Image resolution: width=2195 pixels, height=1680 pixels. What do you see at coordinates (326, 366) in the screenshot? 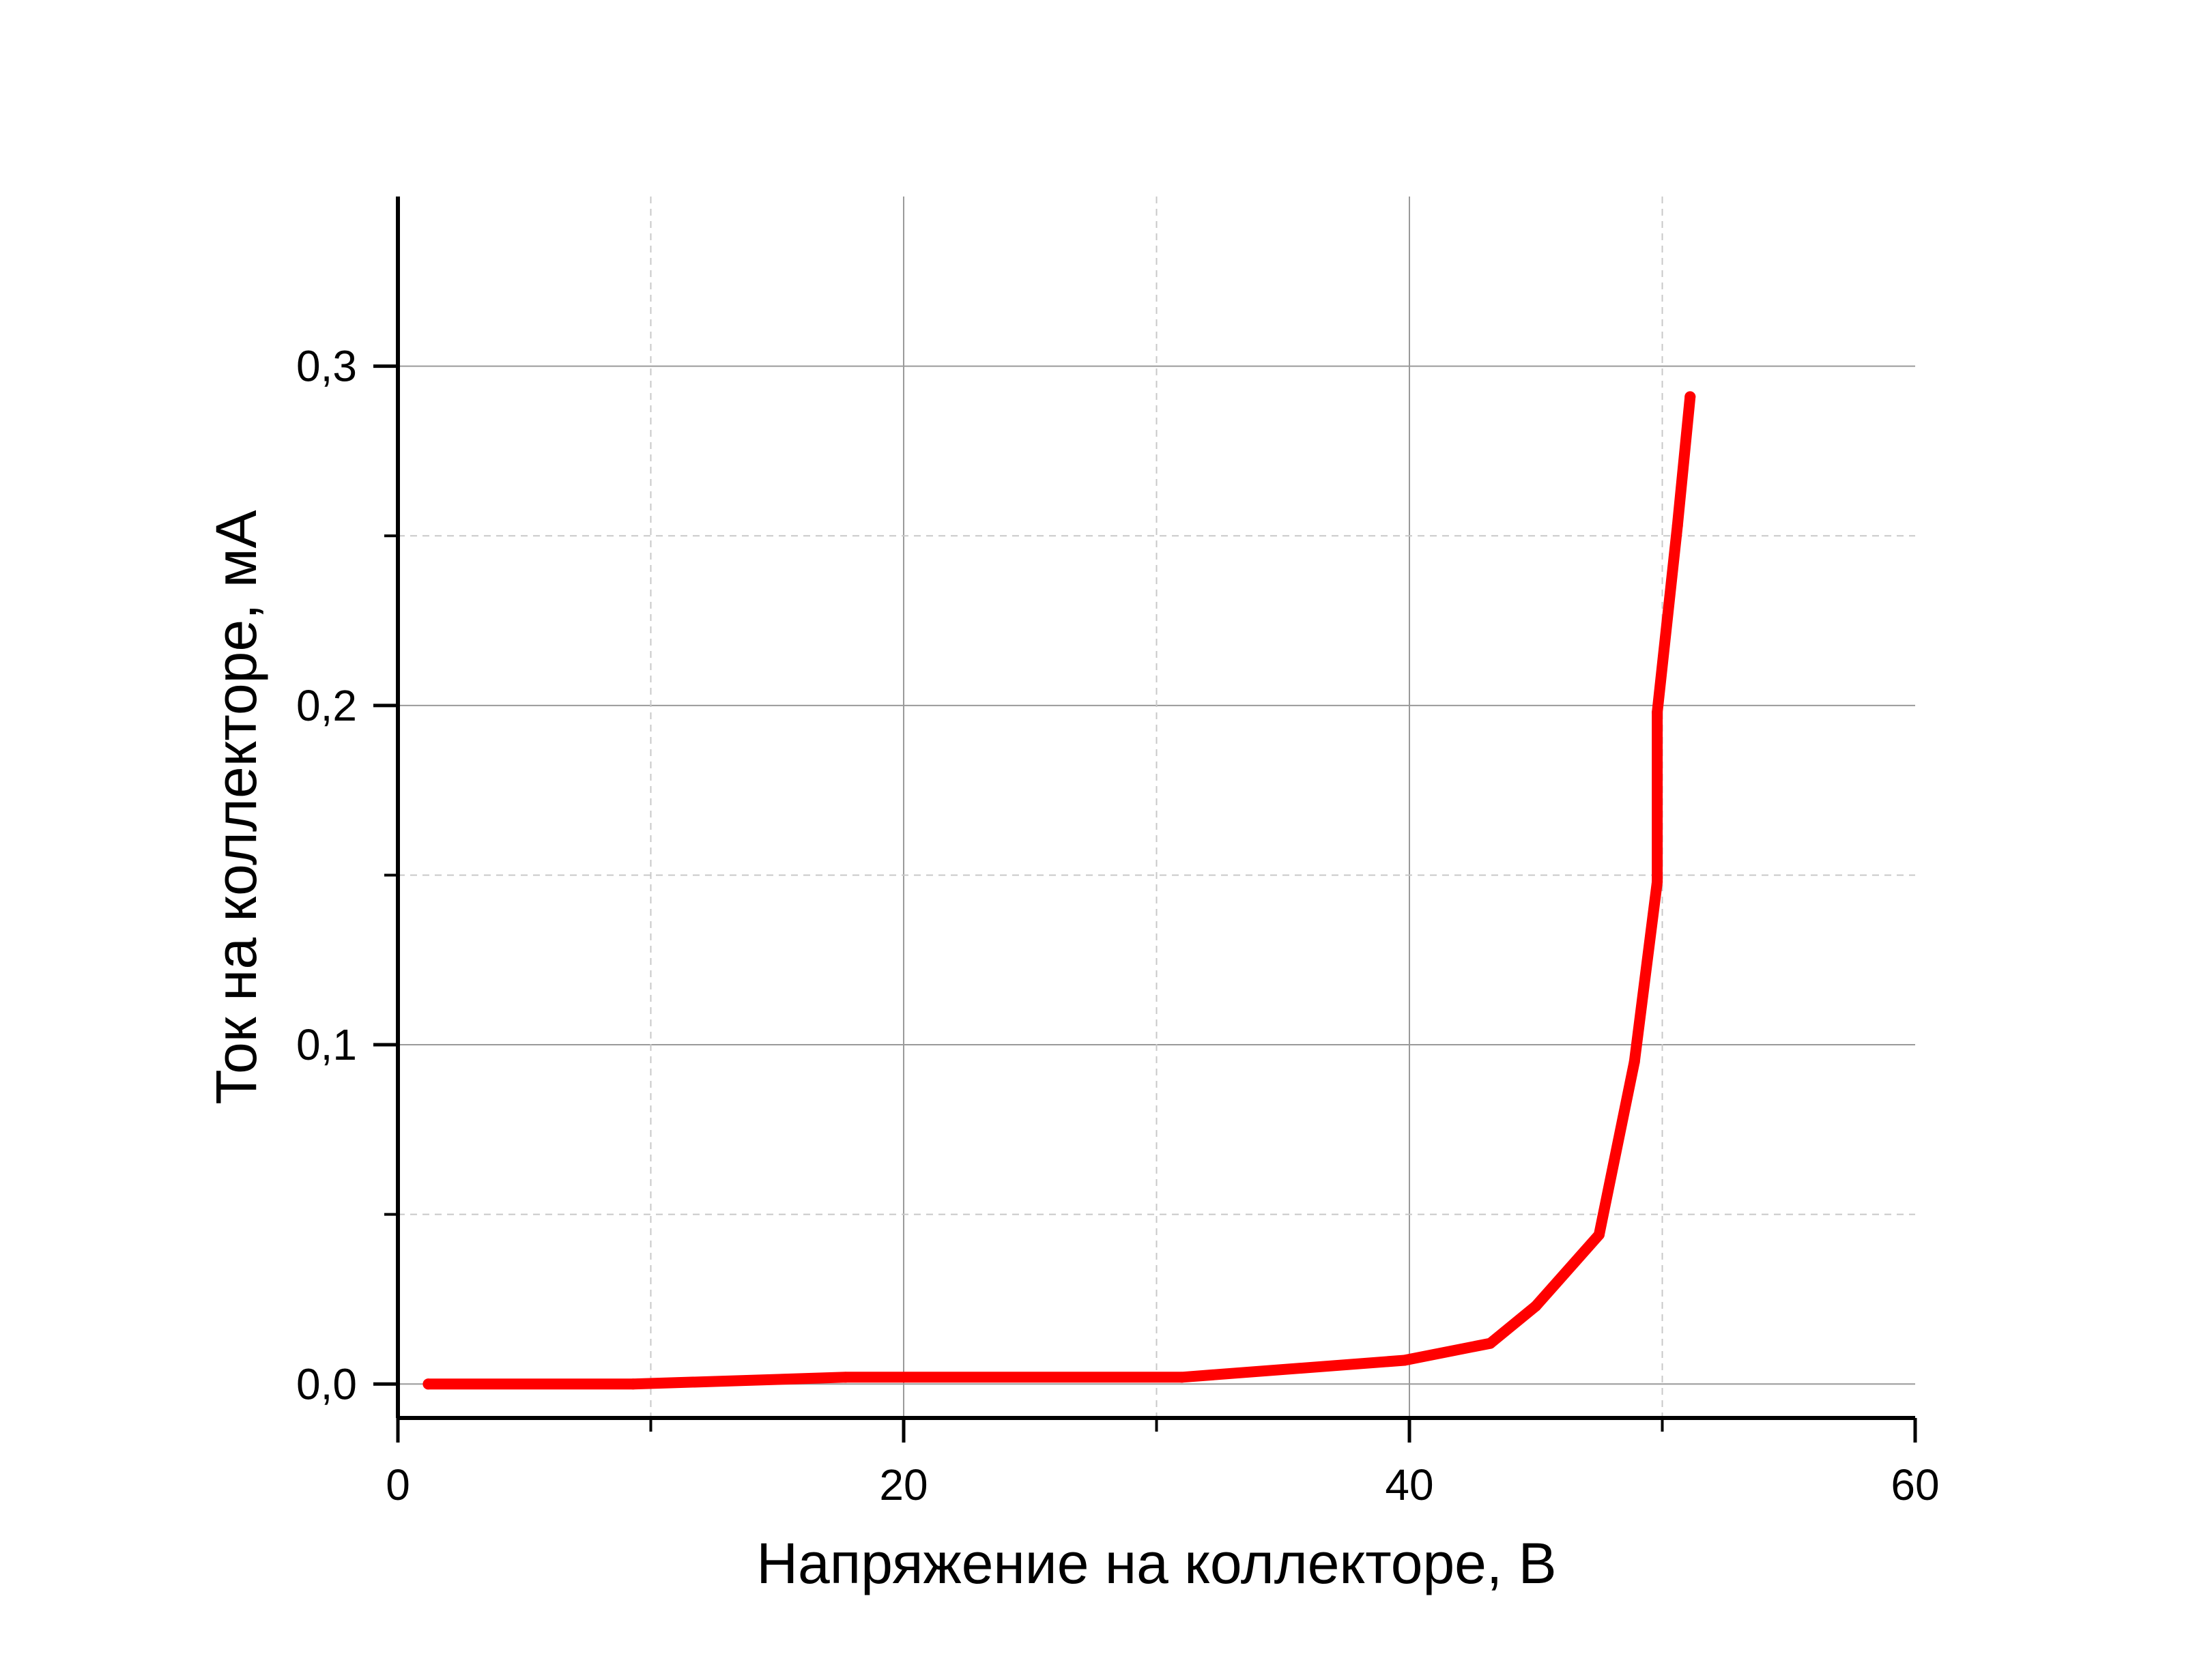
I see `y-tick-label: 0,3` at bounding box center [326, 366].